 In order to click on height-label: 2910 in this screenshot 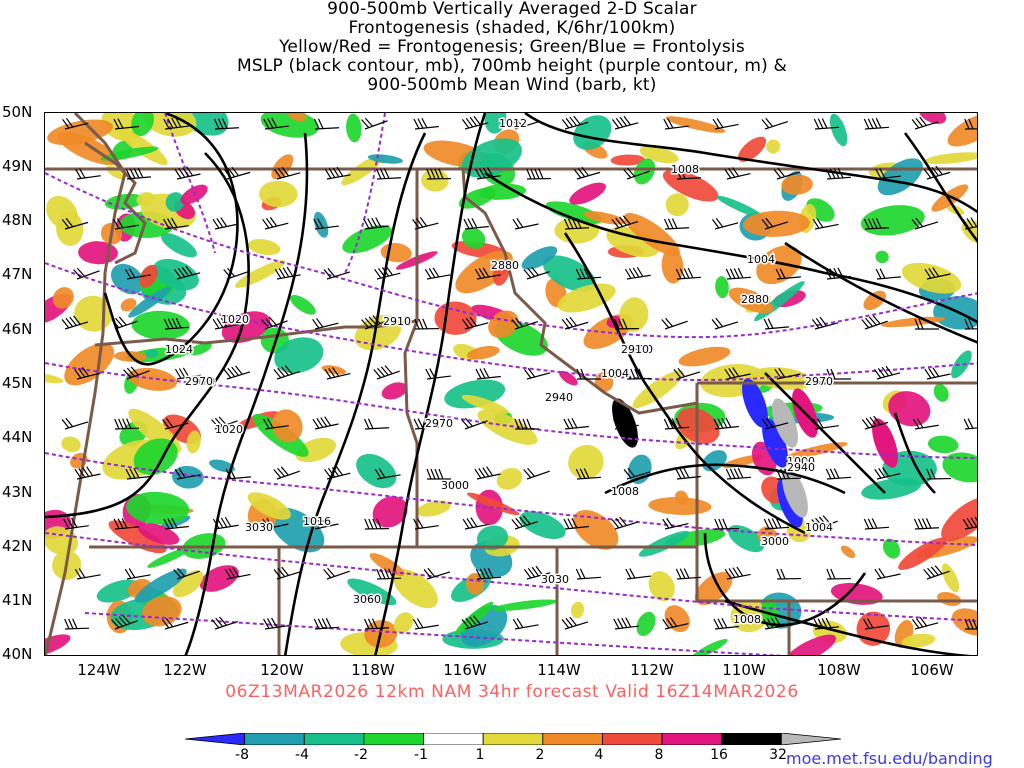, I will do `click(635, 349)`.